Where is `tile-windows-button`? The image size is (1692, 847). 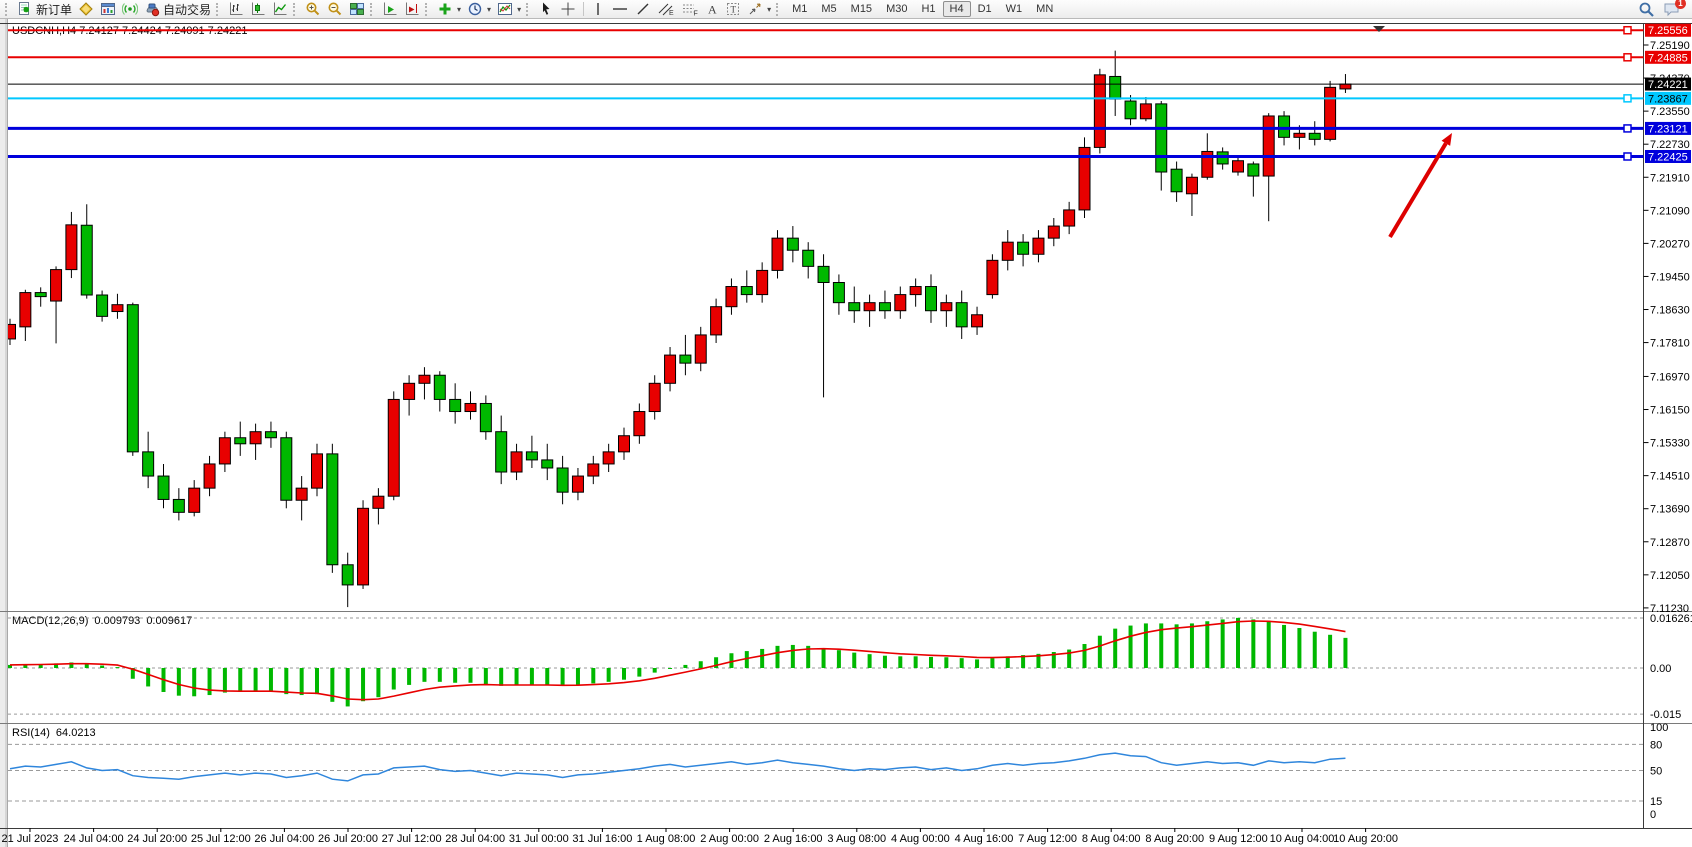 tile-windows-button is located at coordinates (357, 9).